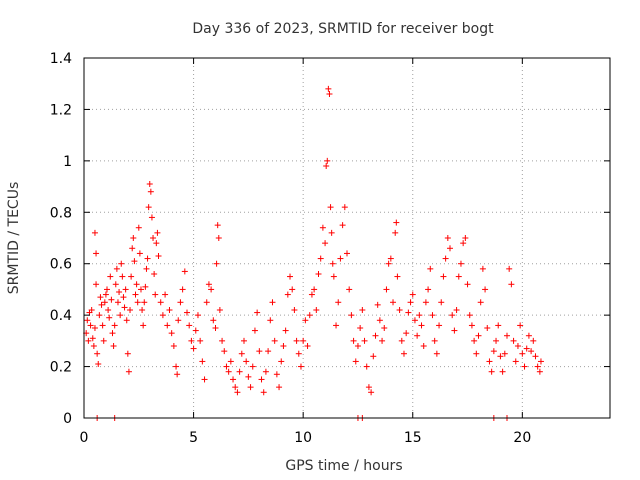  Describe the element at coordinates (343, 466) in the screenshot. I see `x-axis-label: GPS time / hours` at that location.